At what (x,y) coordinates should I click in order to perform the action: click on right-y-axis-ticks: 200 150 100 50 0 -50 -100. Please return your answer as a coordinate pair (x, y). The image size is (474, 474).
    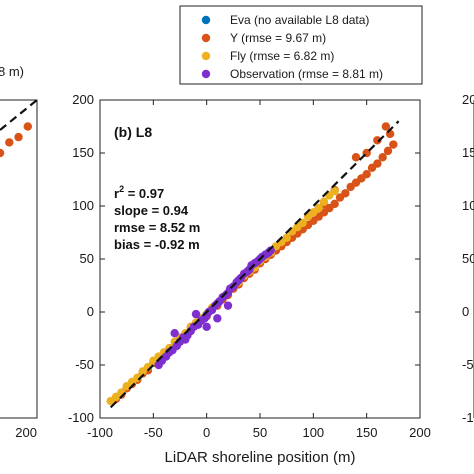
    Looking at the image, I should click on (468, 258).